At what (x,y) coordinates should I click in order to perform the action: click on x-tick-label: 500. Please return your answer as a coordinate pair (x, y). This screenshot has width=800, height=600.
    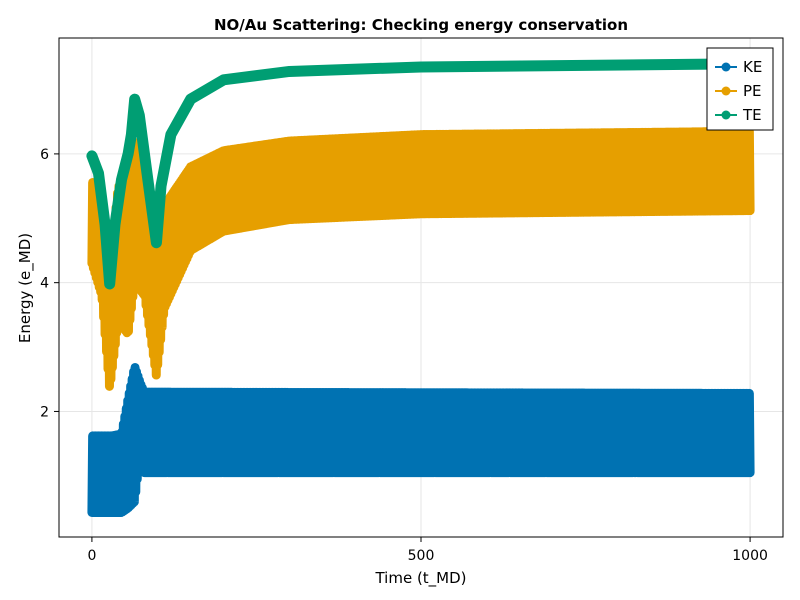
    Looking at the image, I should click on (421, 556).